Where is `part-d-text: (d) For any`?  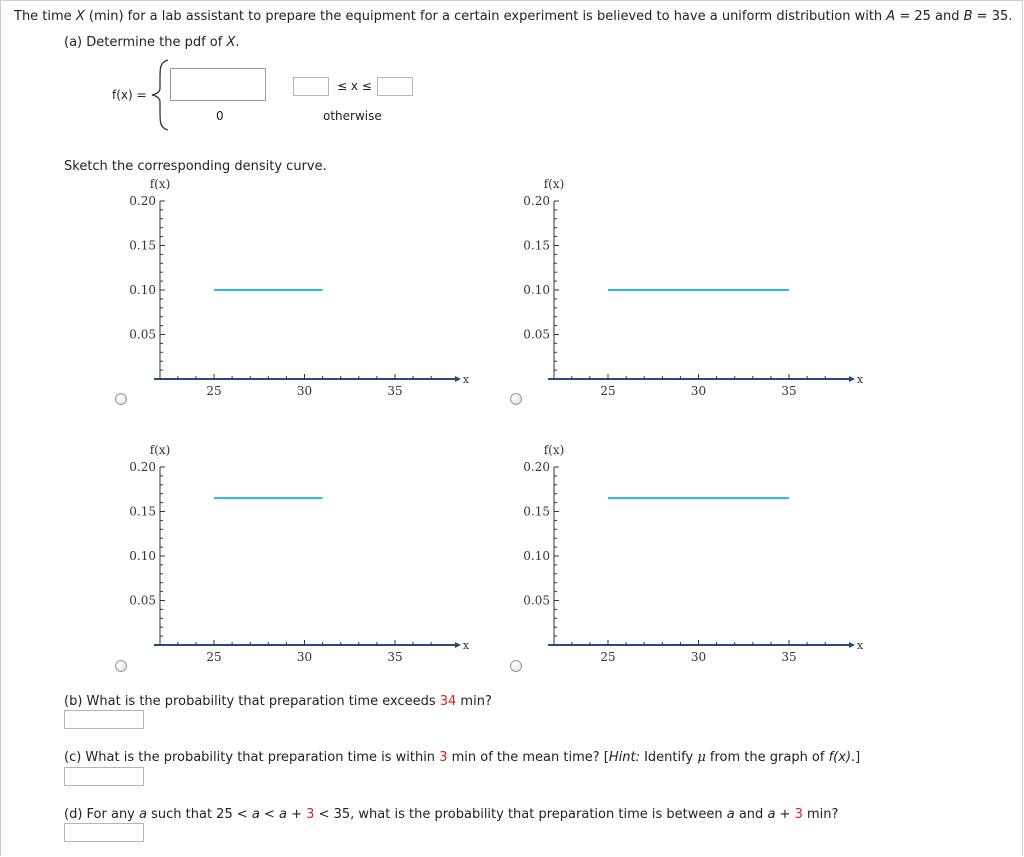 part-d-text: (d) For any is located at coordinates (102, 814).